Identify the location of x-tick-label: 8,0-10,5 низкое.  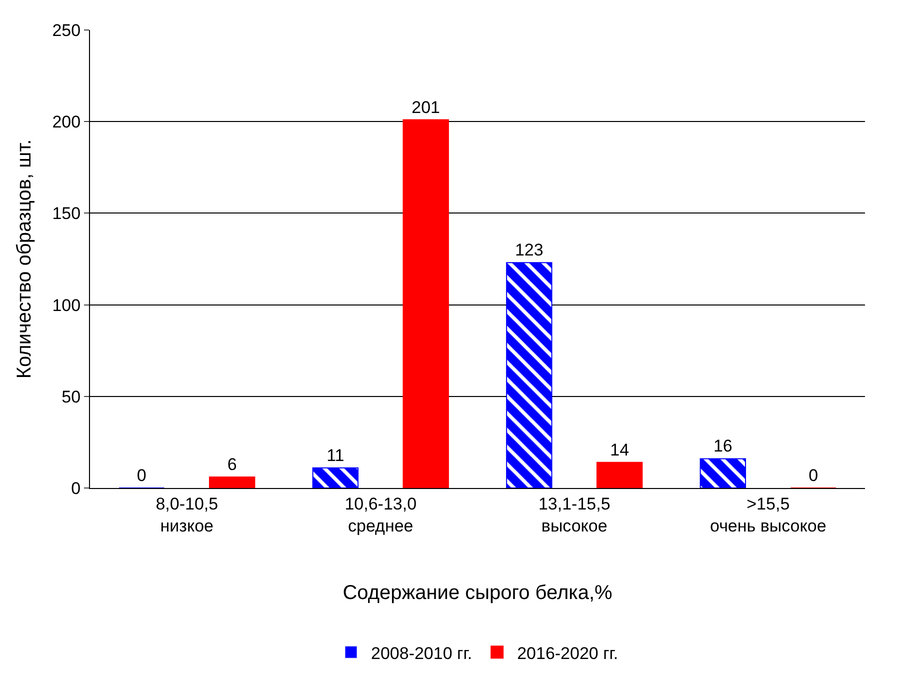
(187, 515).